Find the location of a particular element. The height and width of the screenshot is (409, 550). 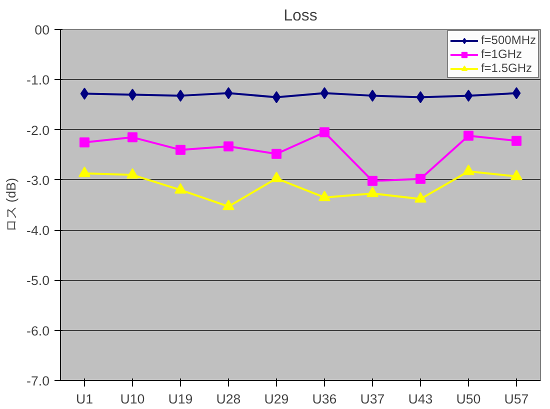

y-tick-label: -4.0 is located at coordinates (38, 230).